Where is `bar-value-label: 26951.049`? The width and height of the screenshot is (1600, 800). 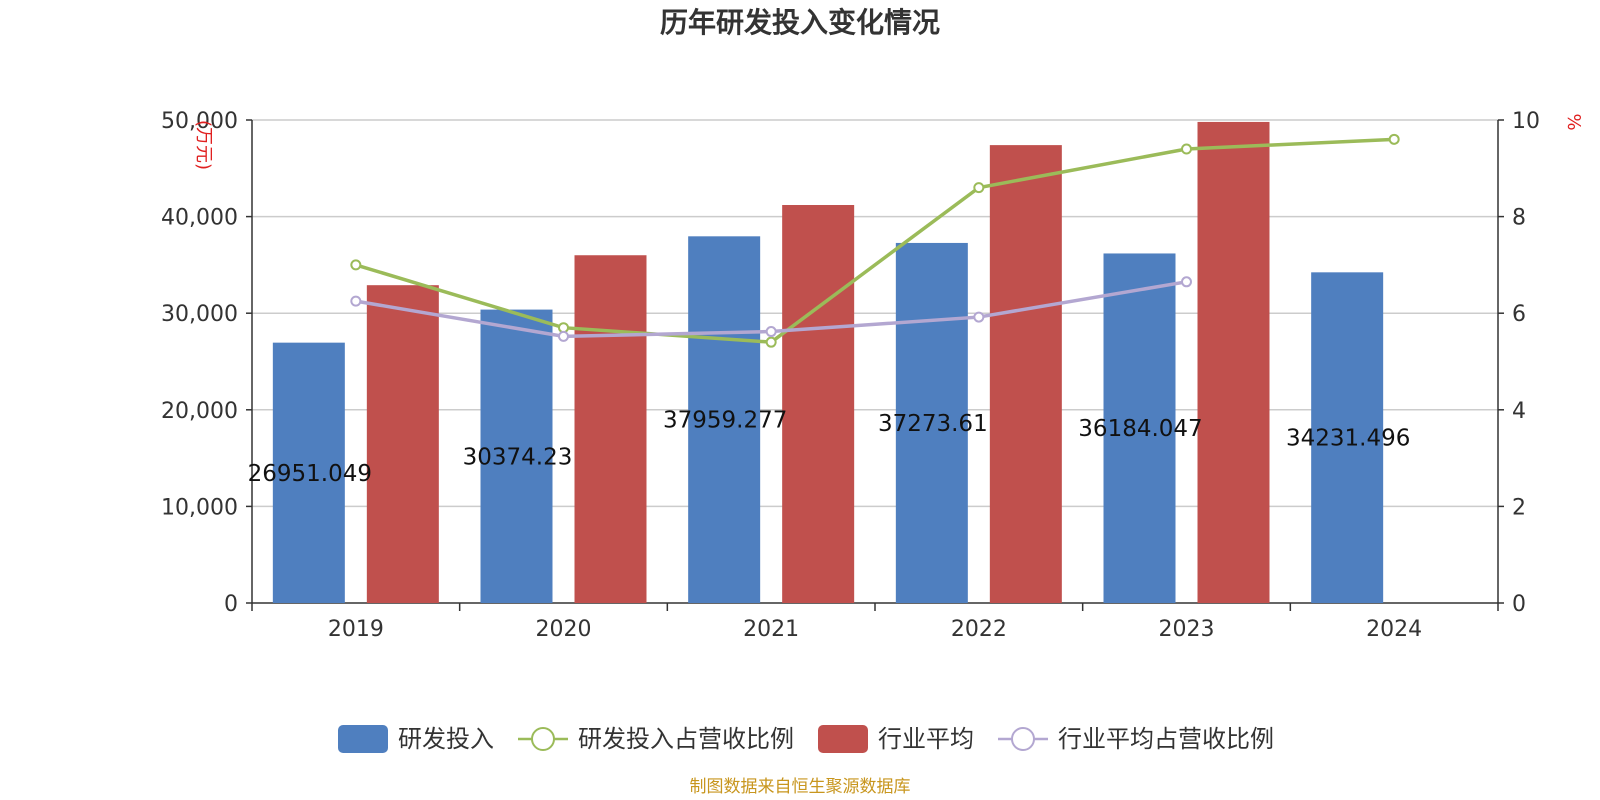
bar-value-label: 26951.049 is located at coordinates (310, 474).